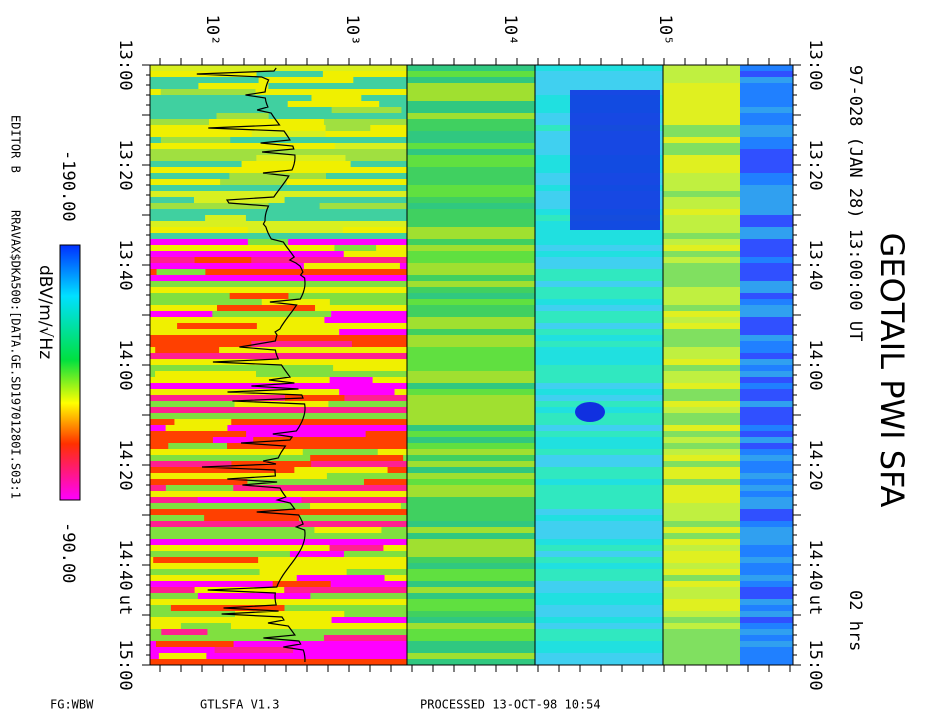 This screenshot has width=945, height=720. I want to click on spectrogram-patch, so click(615, 160).